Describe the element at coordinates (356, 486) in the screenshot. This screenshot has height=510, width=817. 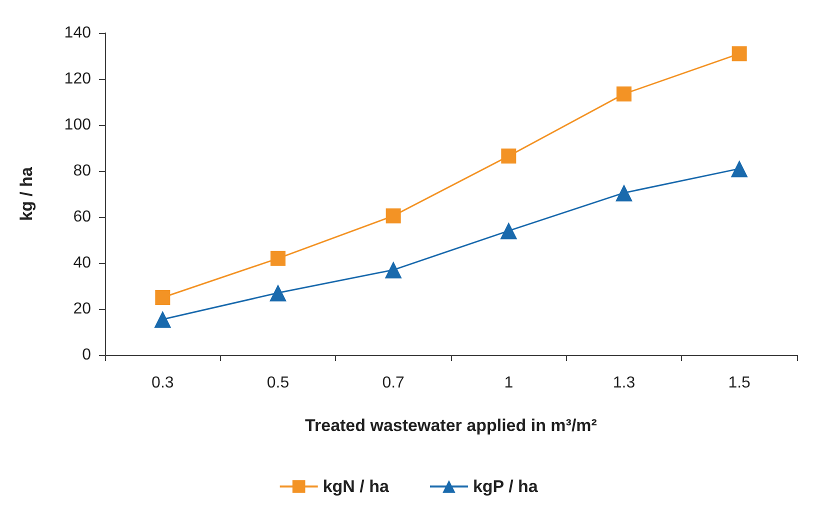
I see `legend-label: kgN / ha` at that location.